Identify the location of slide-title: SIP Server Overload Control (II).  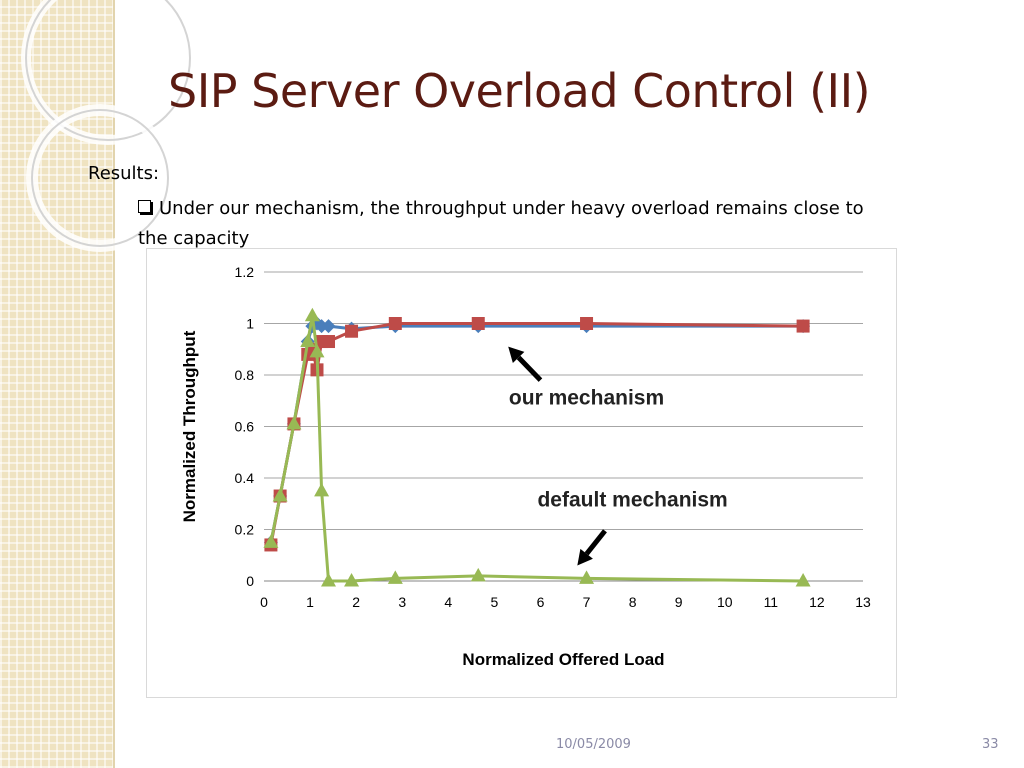
(519, 91).